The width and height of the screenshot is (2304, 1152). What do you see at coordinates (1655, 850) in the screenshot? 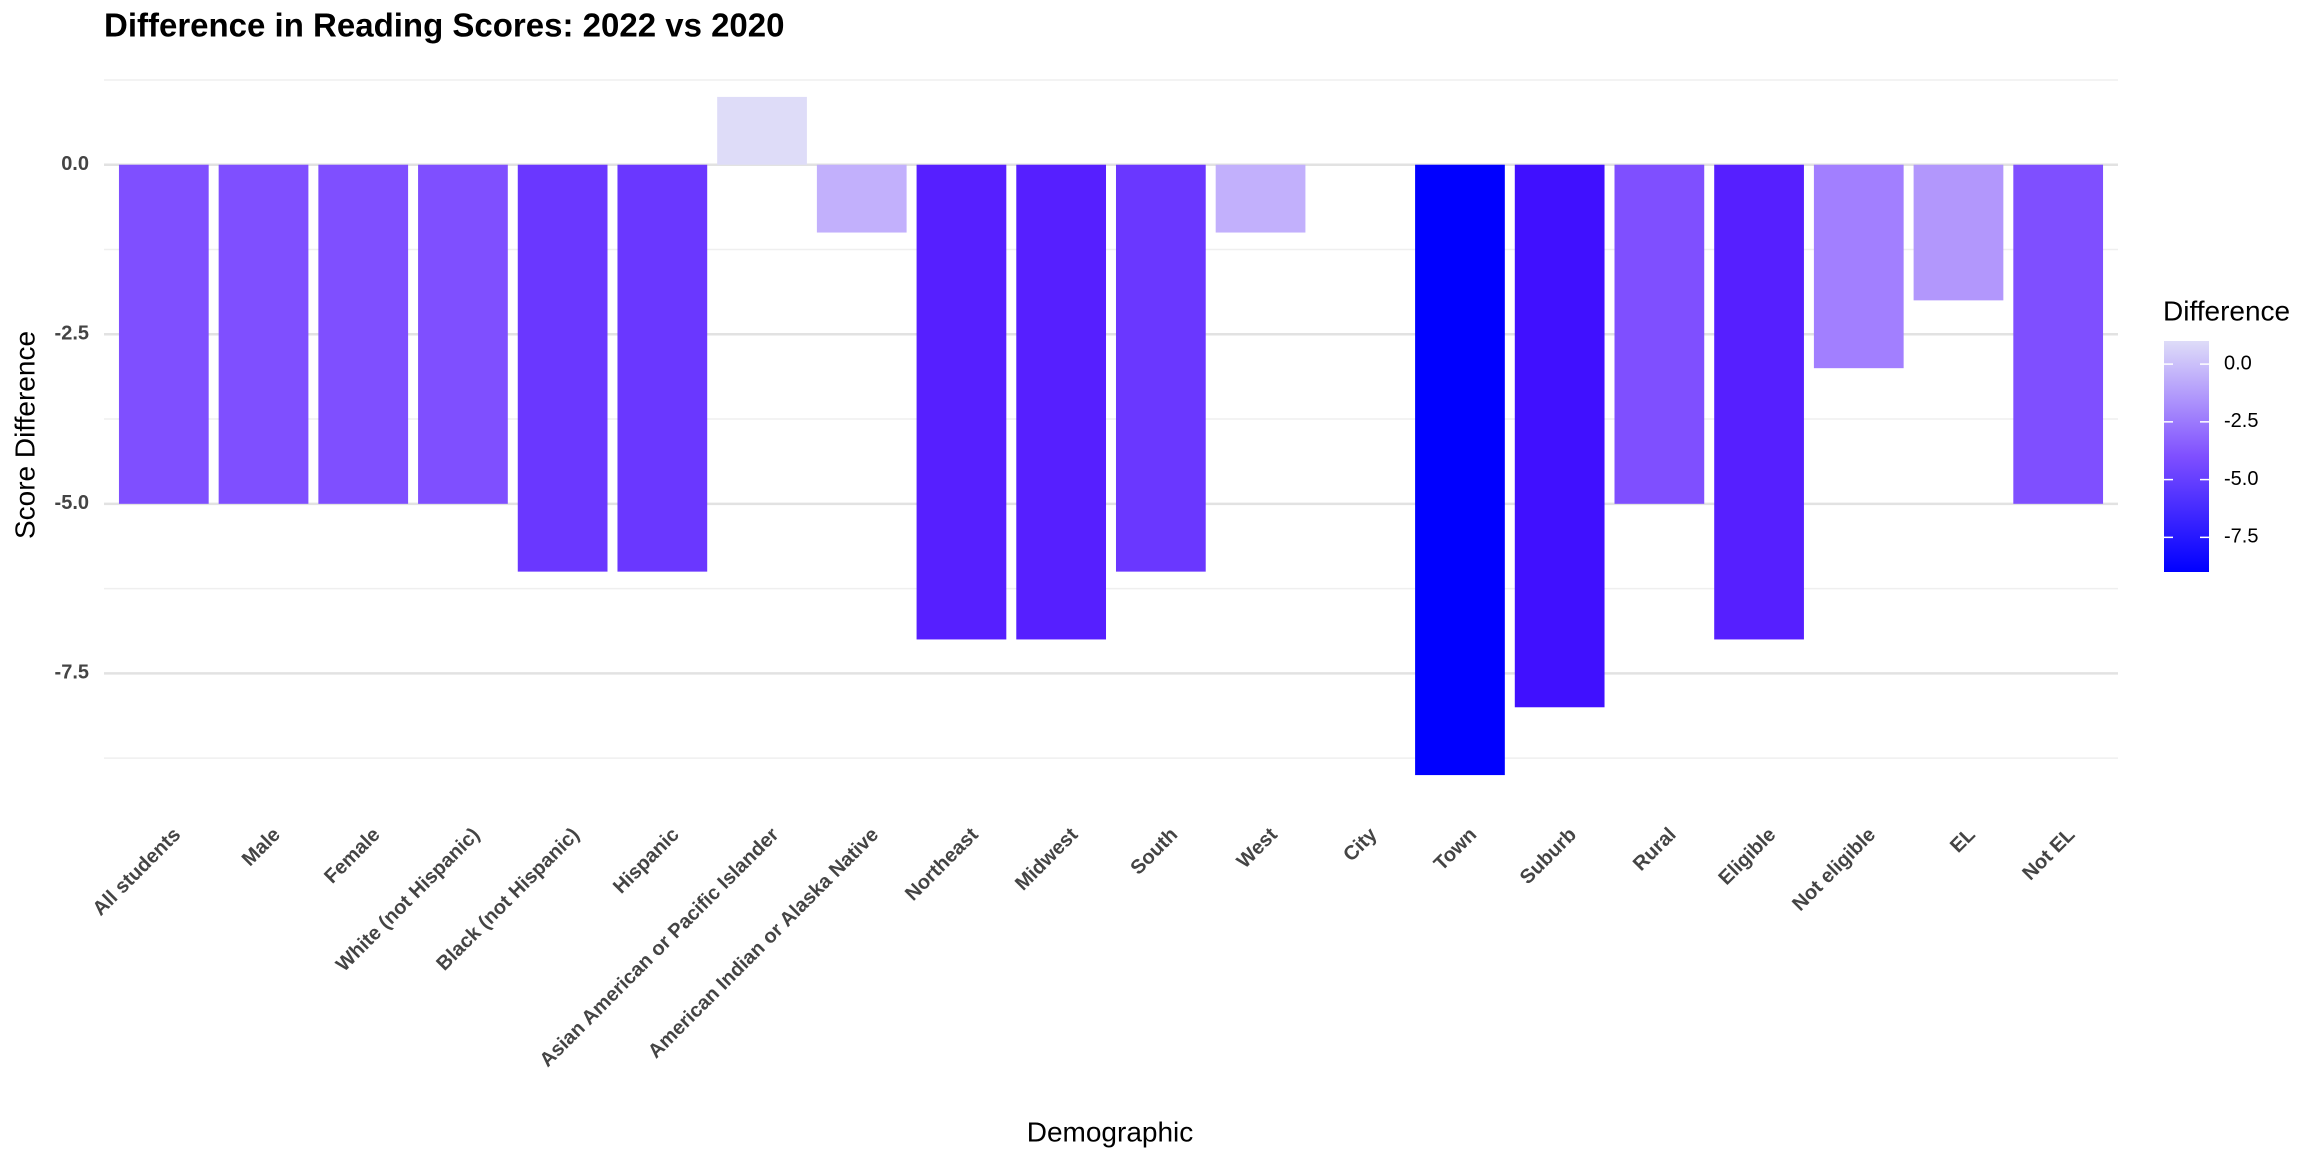
I see `x-tick-label: Rural` at bounding box center [1655, 850].